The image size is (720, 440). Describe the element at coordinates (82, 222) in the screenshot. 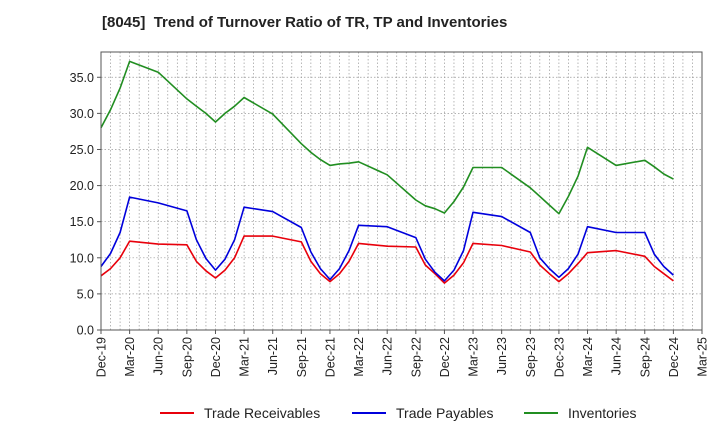

I see `y-tick-label: 15.0` at that location.